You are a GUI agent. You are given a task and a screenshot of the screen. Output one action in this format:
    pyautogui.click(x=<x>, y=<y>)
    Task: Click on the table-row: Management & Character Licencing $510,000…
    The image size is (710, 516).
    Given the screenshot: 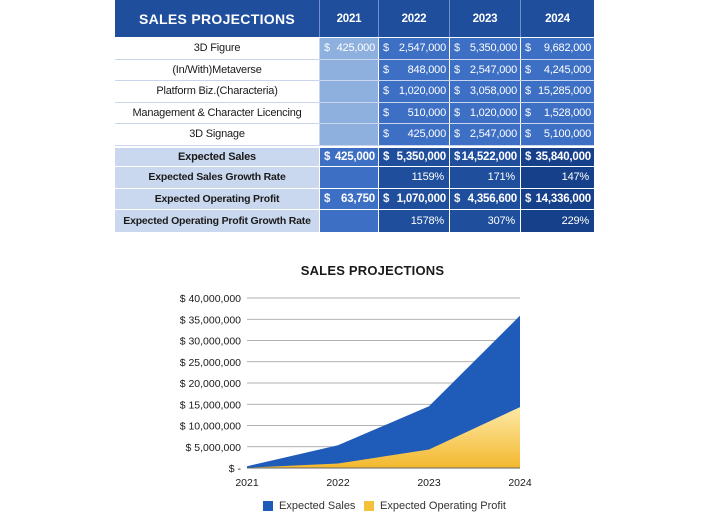 What is the action you would take?
    pyautogui.click(x=354, y=113)
    